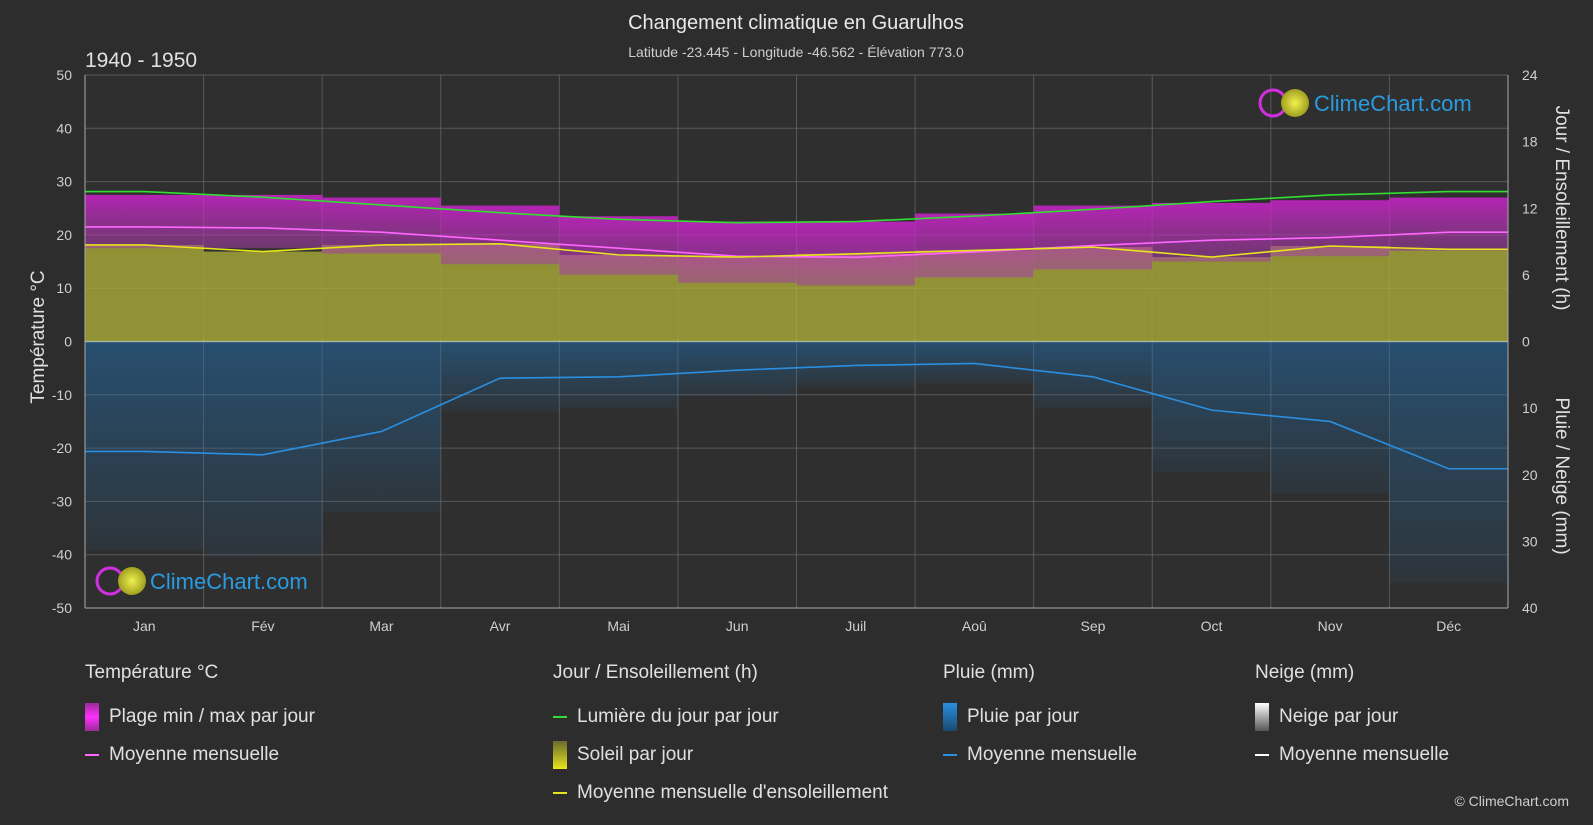 The height and width of the screenshot is (825, 1593). I want to click on legend-rain-title: Pluie (mm), so click(989, 672).